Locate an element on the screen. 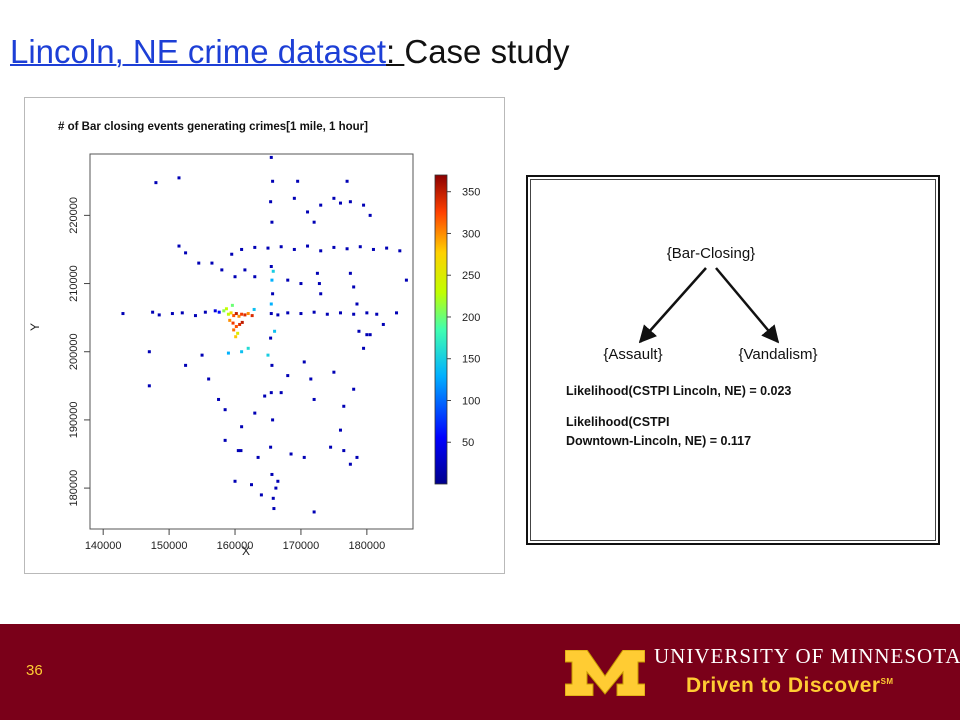 This screenshot has width=960, height=720. x-tick-label: 180000 is located at coordinates (366, 546).